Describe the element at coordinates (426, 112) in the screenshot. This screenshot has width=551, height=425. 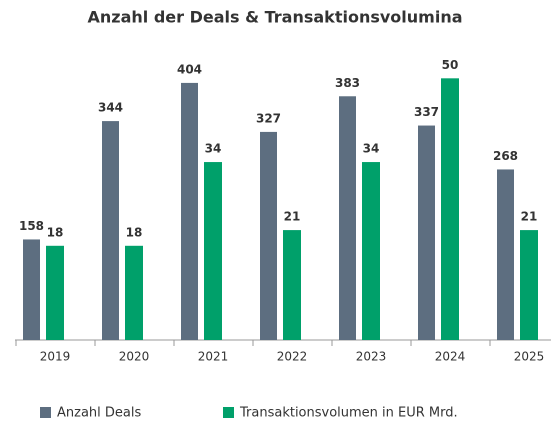
I see `value-label: 337` at that location.